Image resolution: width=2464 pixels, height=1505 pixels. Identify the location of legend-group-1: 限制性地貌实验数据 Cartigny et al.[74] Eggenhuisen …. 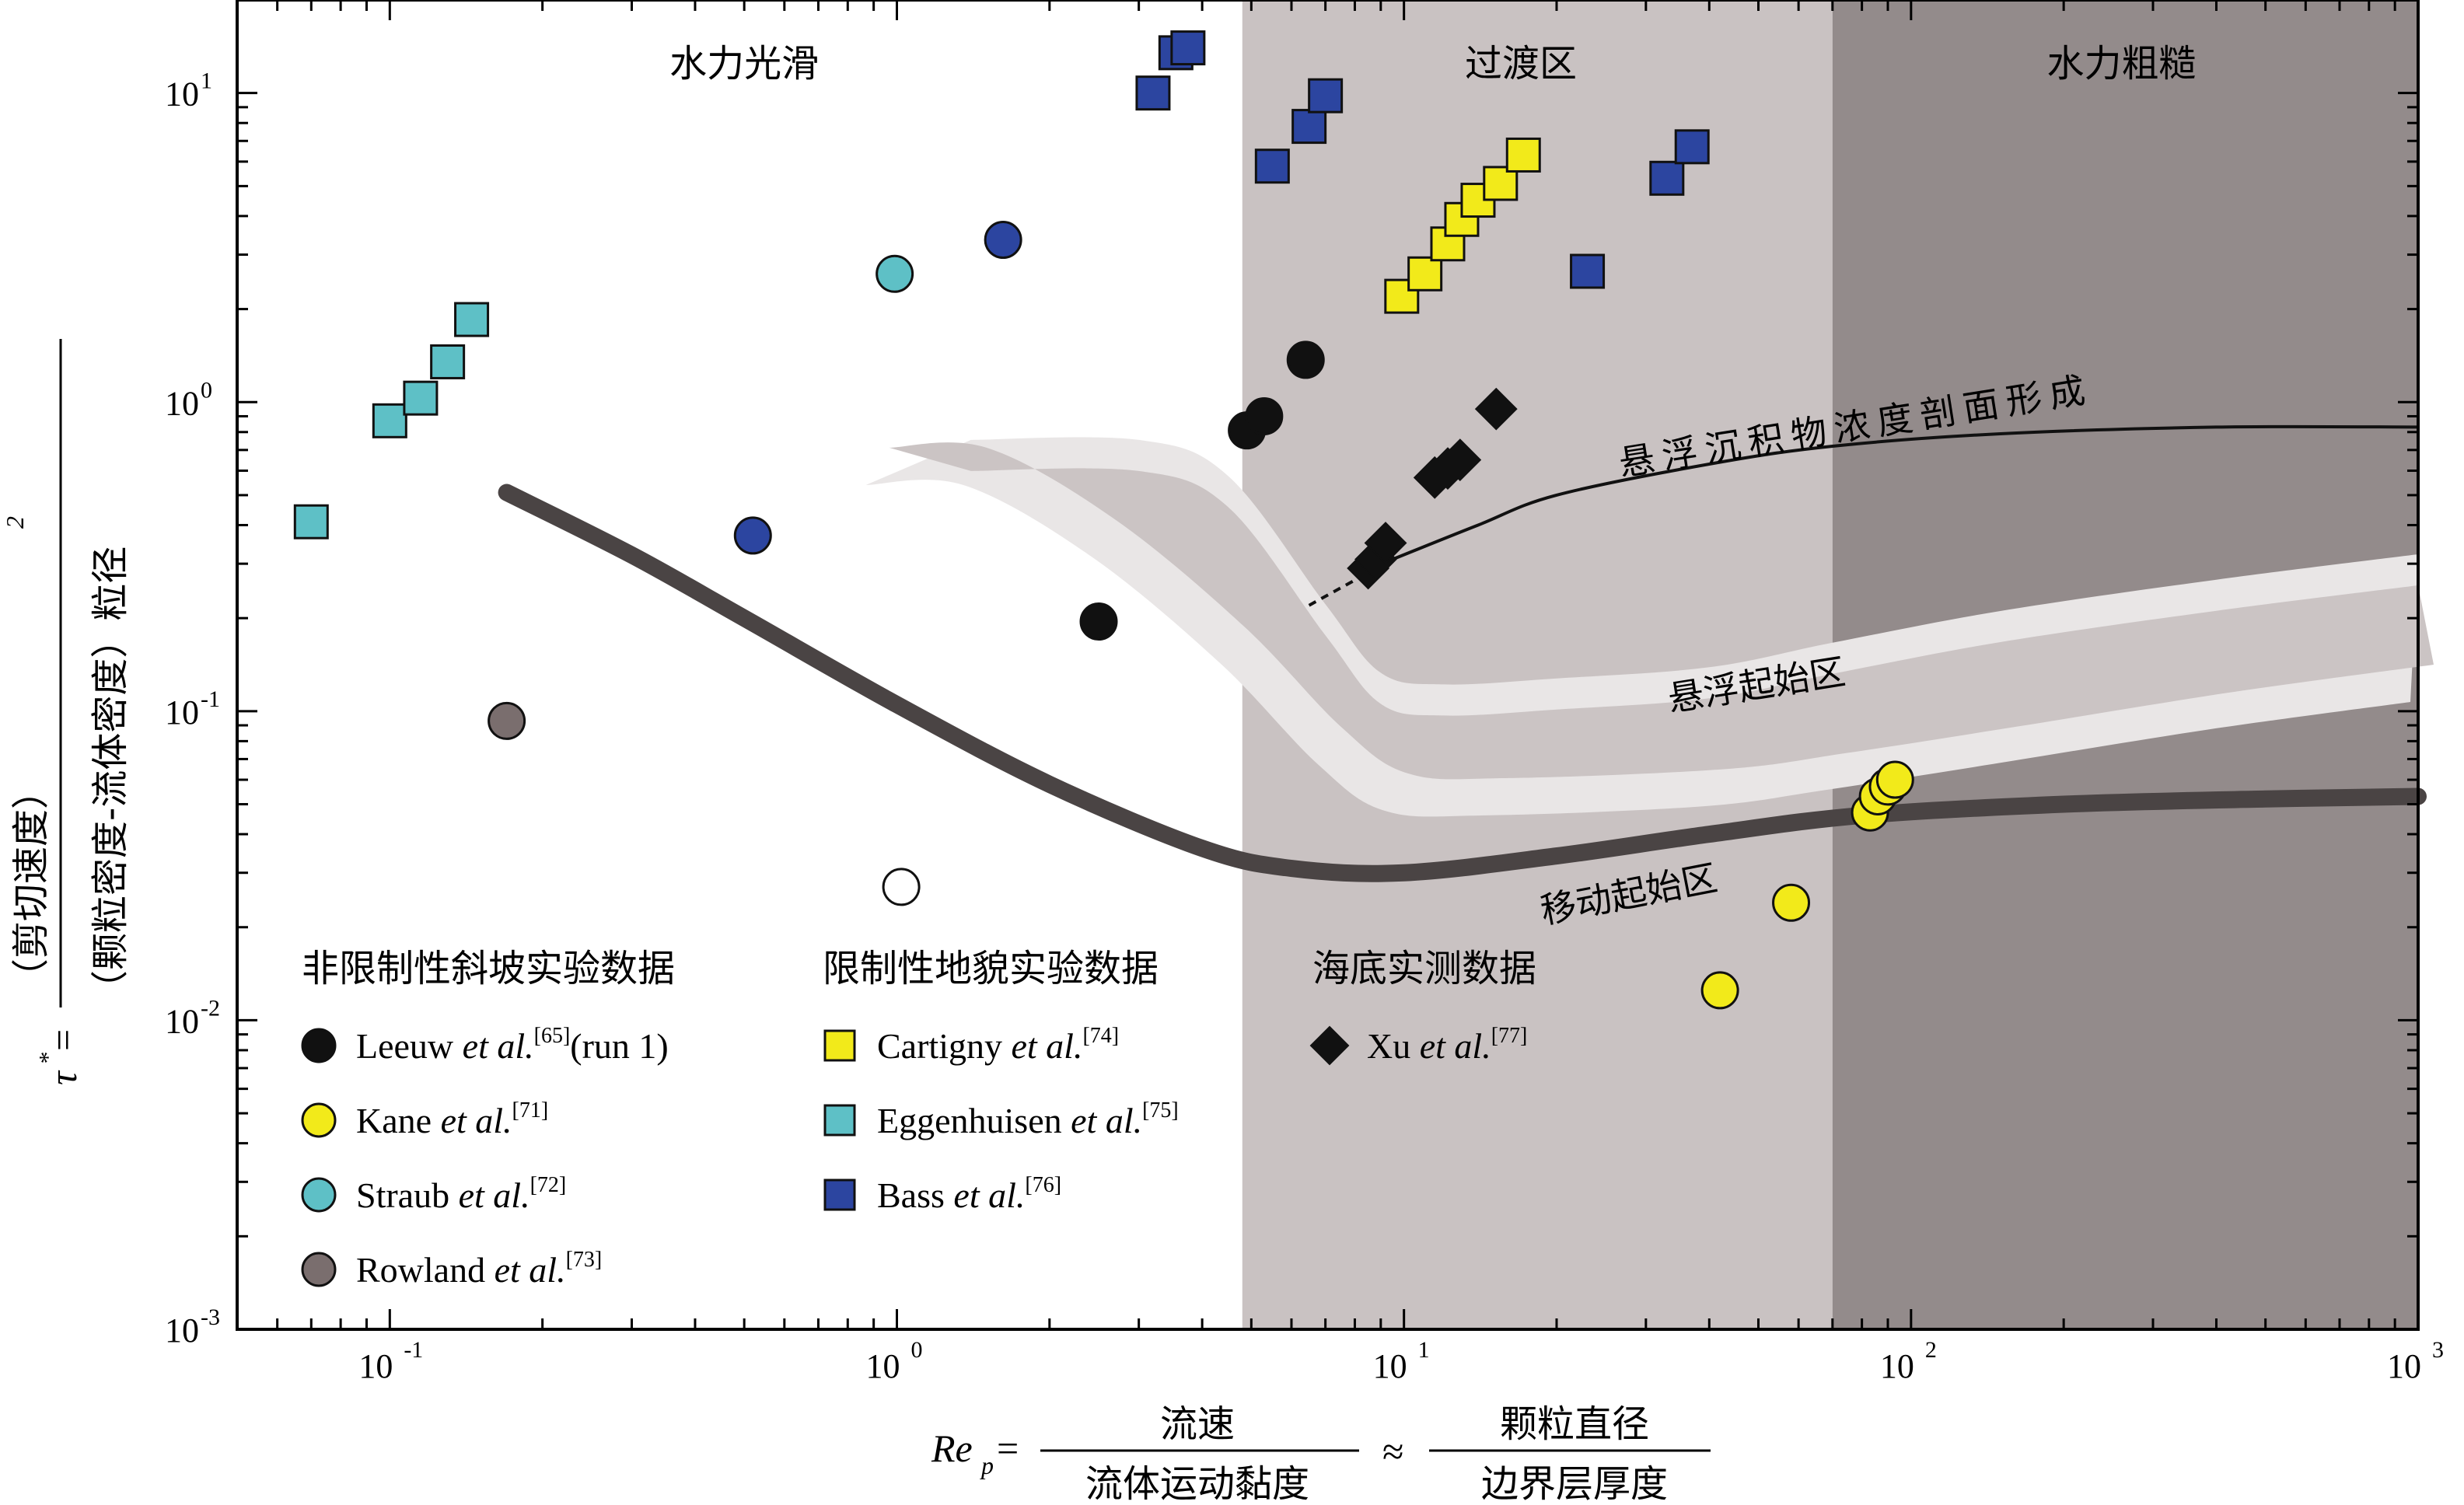
(1001, 1081).